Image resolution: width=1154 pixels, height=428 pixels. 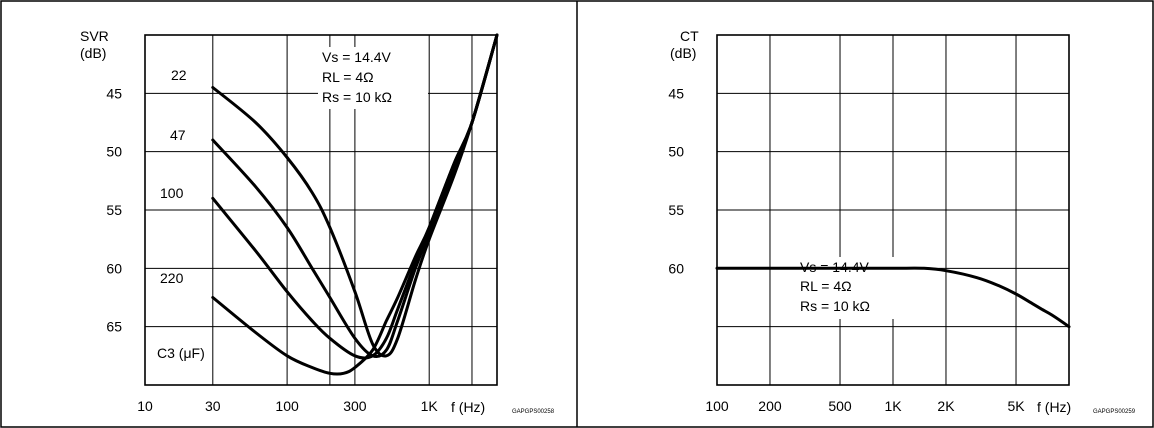 What do you see at coordinates (355, 406) in the screenshot?
I see `x-tick-label: 300` at bounding box center [355, 406].